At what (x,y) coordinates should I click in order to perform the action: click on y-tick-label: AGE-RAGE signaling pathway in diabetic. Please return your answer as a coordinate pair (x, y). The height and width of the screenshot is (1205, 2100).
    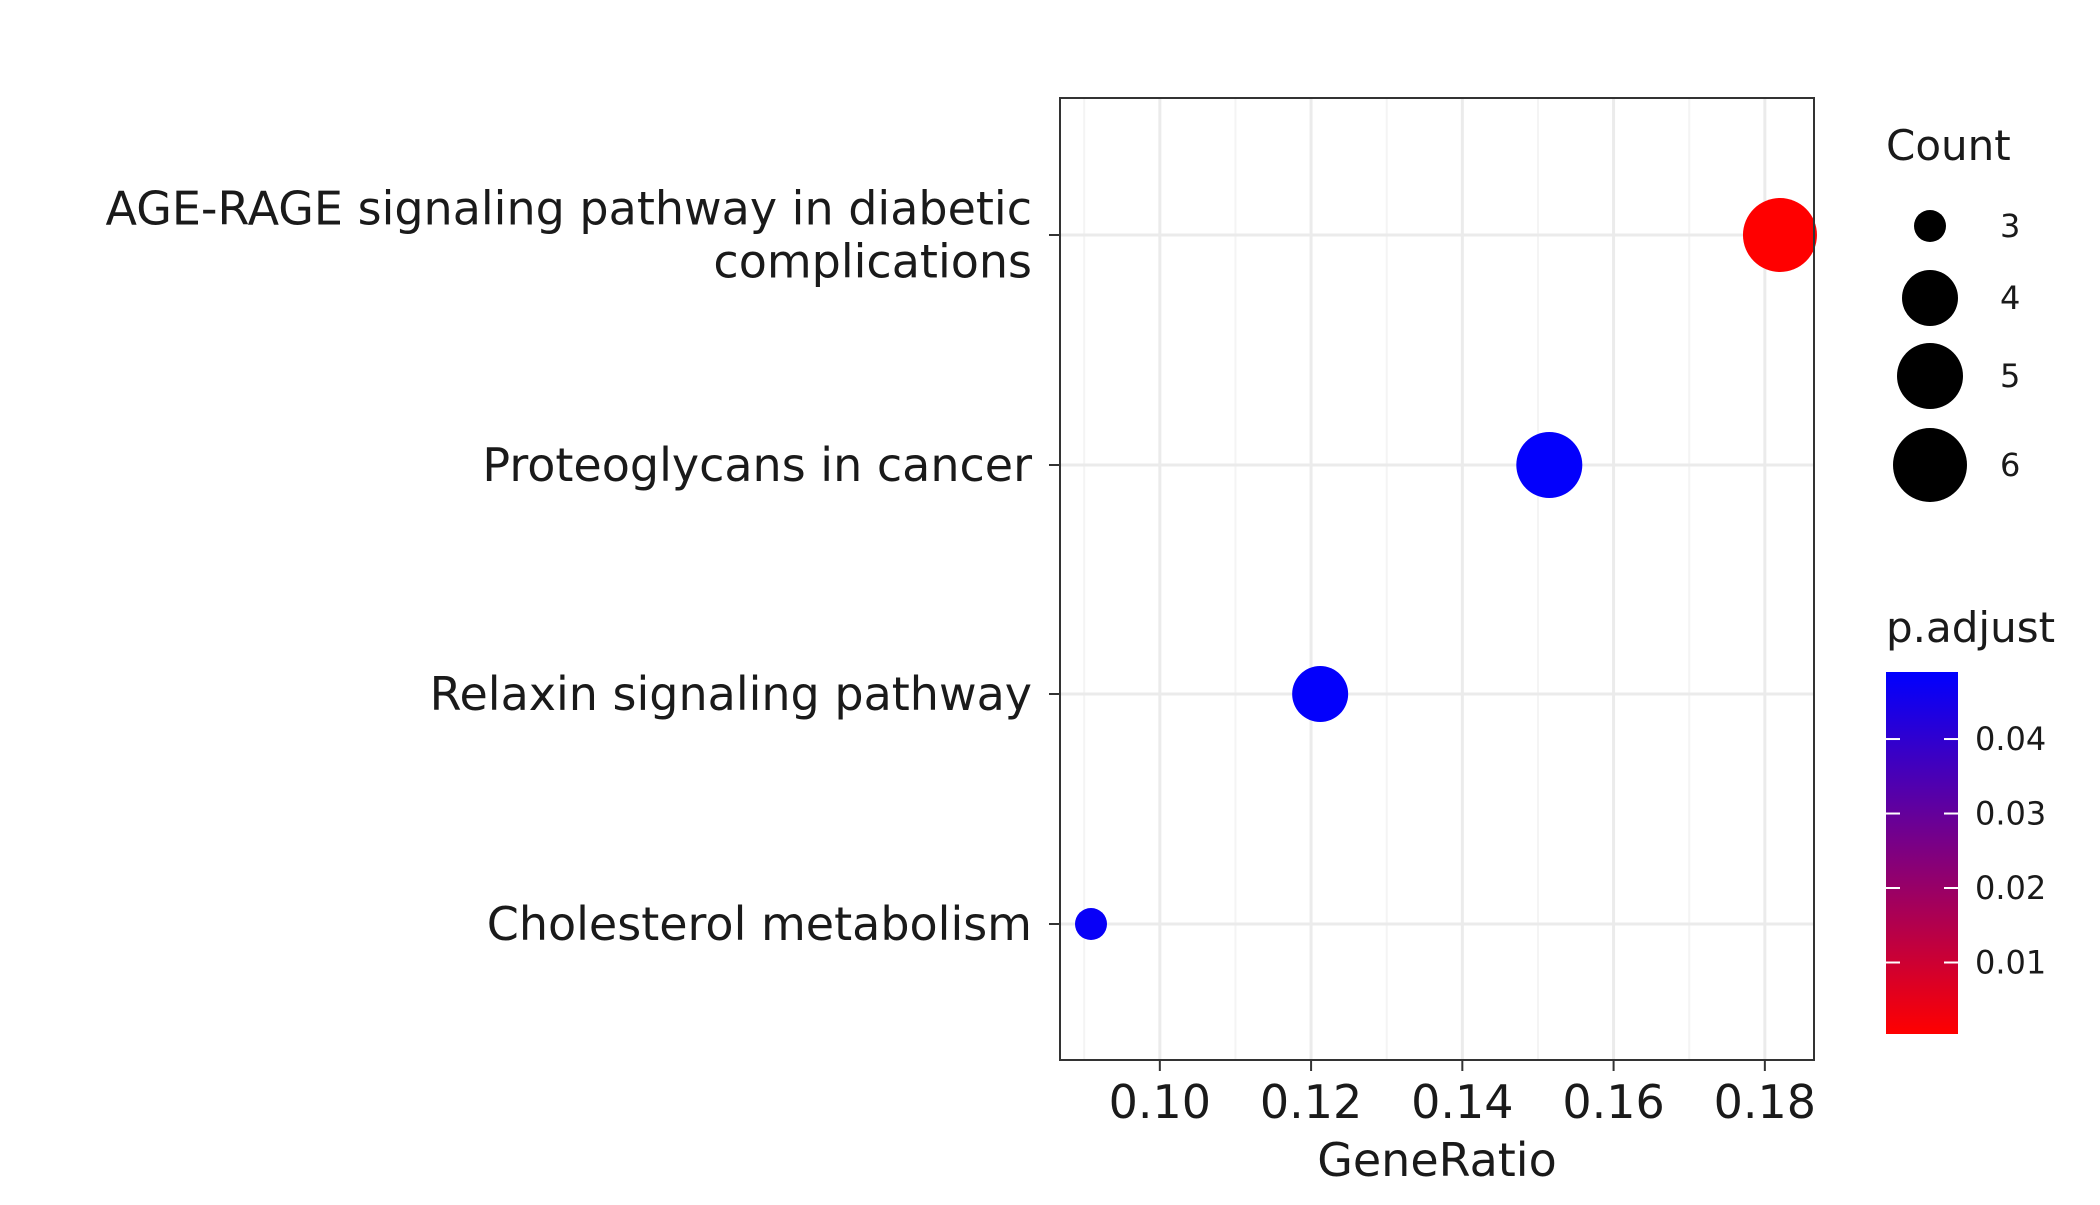
    Looking at the image, I should click on (569, 209).